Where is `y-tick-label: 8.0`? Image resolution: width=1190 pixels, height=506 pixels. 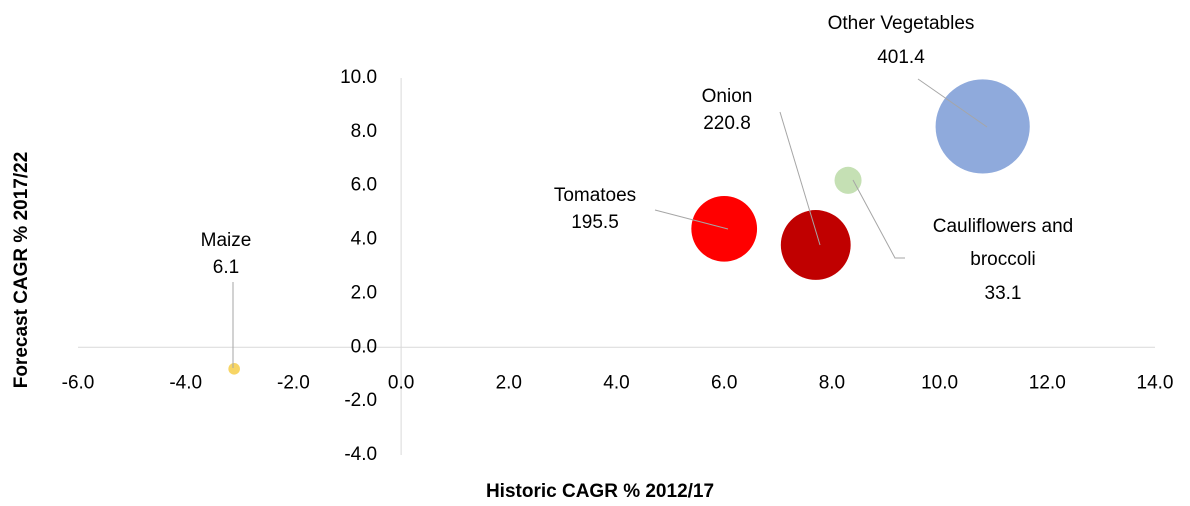 y-tick-label: 8.0 is located at coordinates (364, 131).